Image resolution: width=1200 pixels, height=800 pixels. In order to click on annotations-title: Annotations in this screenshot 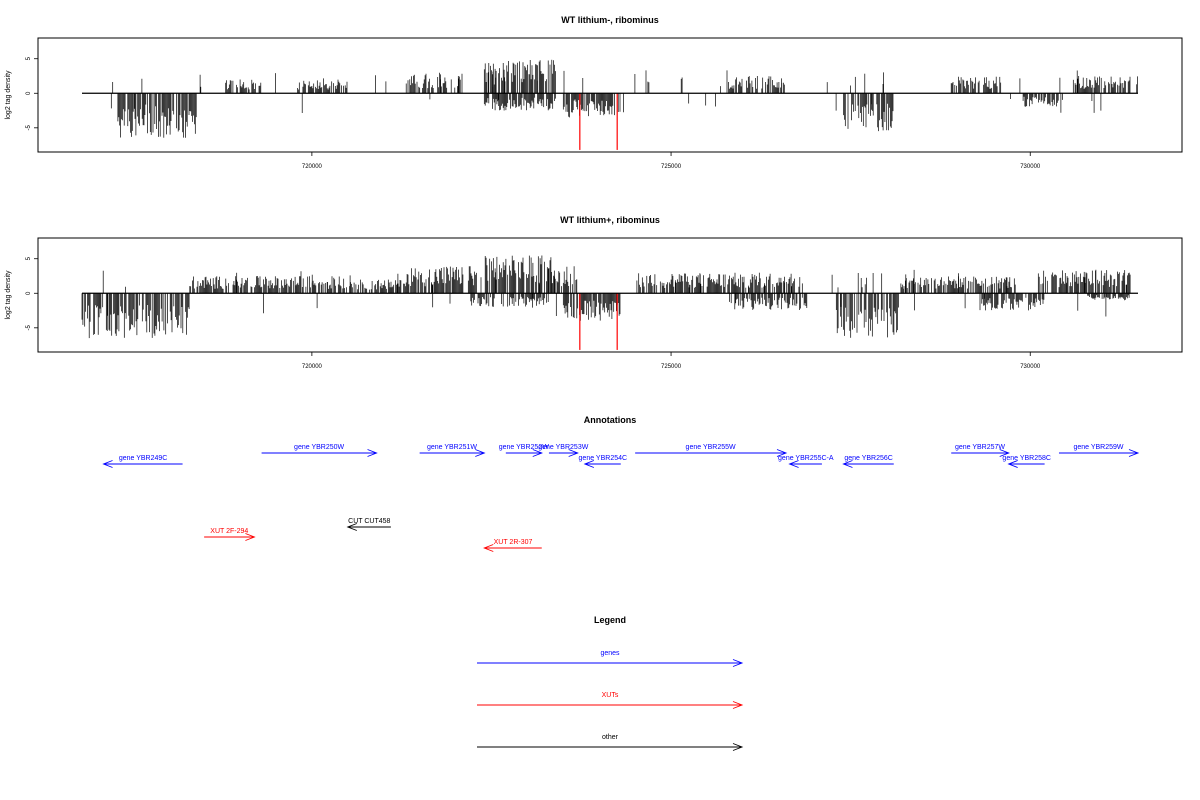, I will do `click(610, 420)`.